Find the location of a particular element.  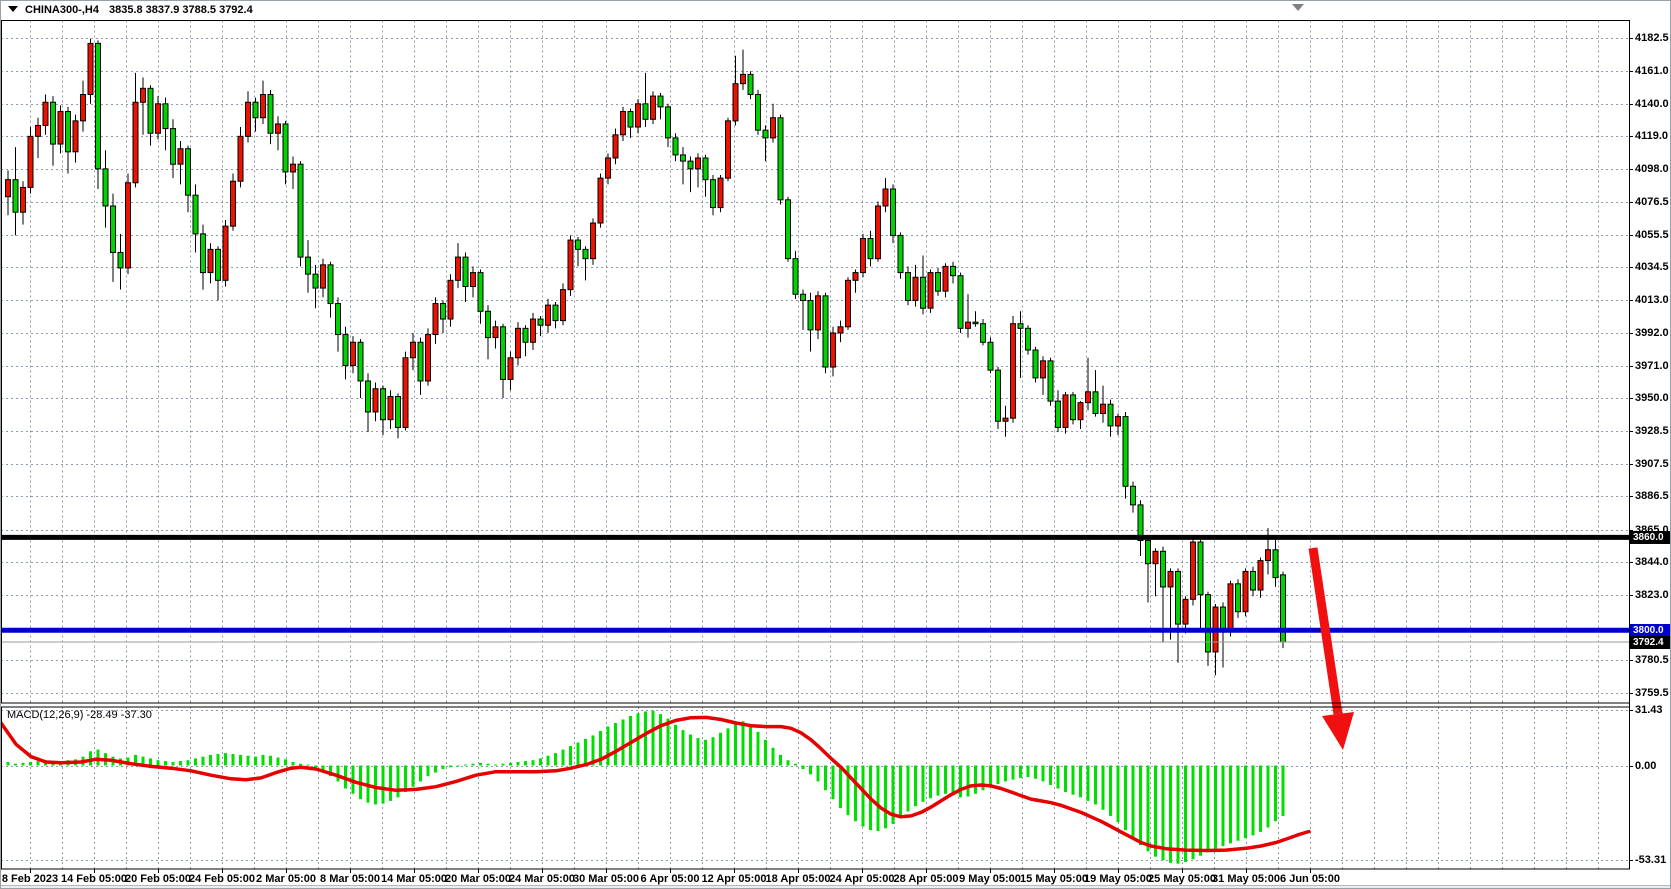

price-axis-label: 4034.5 is located at coordinates (1652, 267).